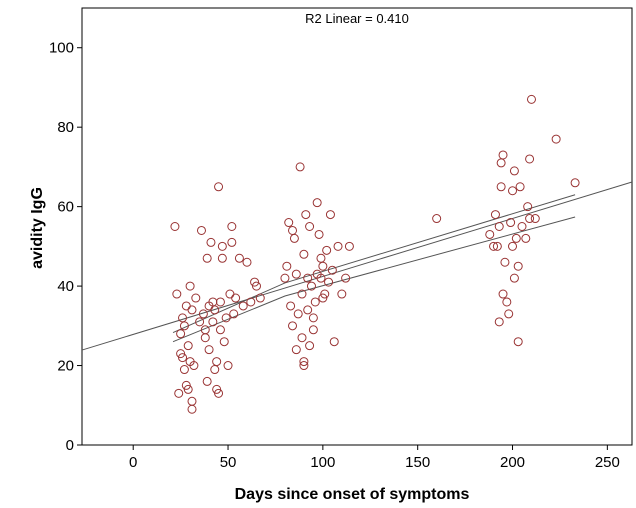  What do you see at coordinates (65, 286) in the screenshot?
I see `y-tick-label: 40` at bounding box center [65, 286].